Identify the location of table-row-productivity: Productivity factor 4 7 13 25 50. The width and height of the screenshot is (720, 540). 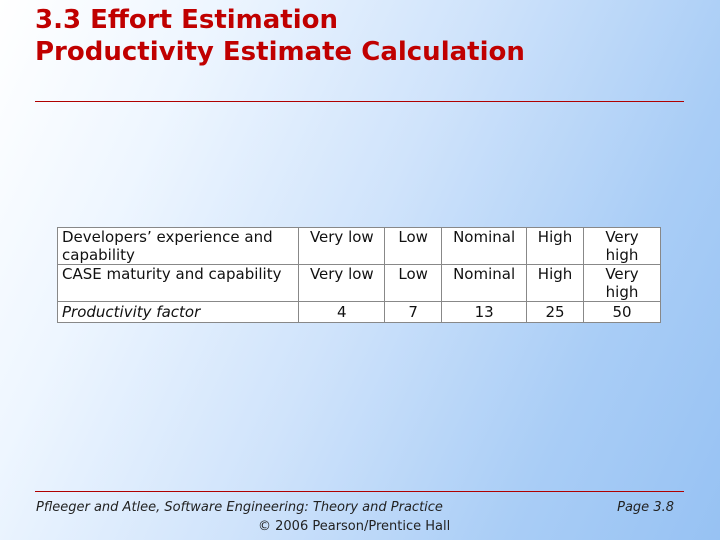
(358, 312).